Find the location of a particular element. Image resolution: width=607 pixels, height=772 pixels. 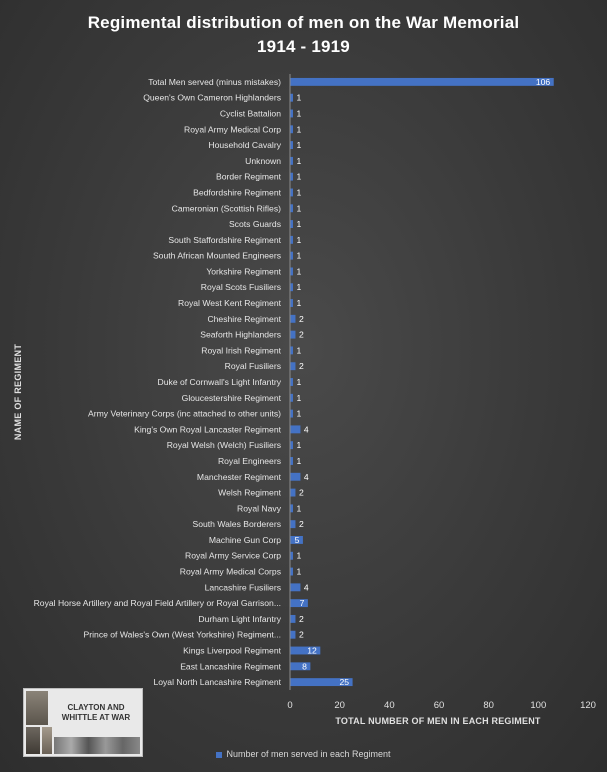

chart-subtitle: 1914 - 1919 is located at coordinates (303, 46).